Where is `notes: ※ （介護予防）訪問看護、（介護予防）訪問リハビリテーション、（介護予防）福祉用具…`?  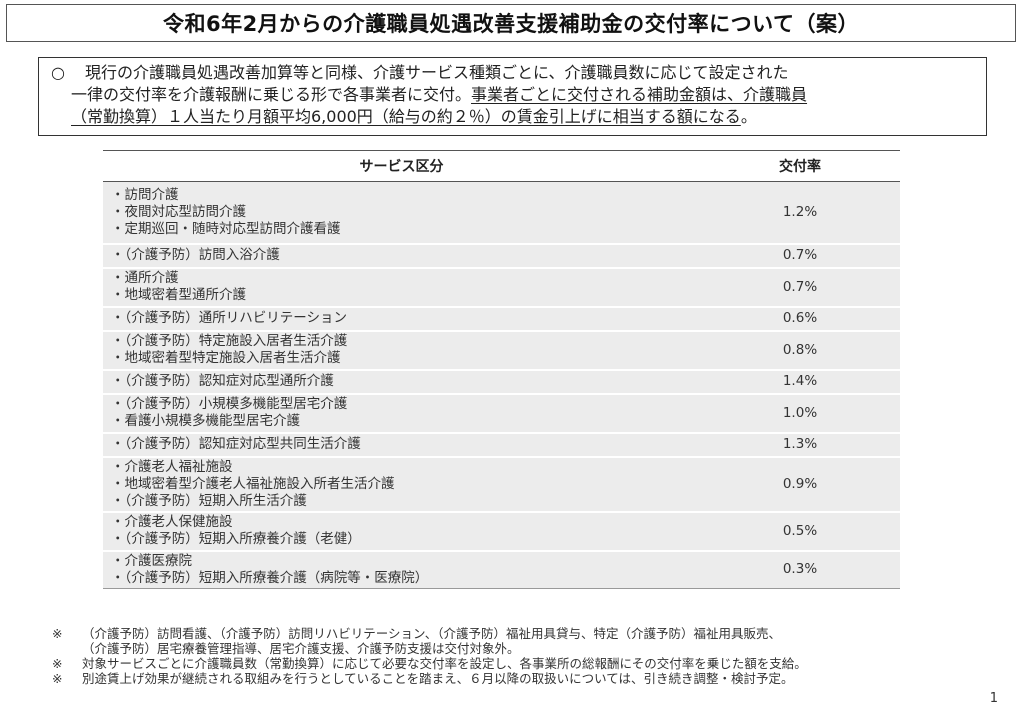
notes: ※ （介護予防）訪問看護、（介護予防）訪問リハビリテーション、（介護予防）福祉用具… is located at coordinates (527, 656).